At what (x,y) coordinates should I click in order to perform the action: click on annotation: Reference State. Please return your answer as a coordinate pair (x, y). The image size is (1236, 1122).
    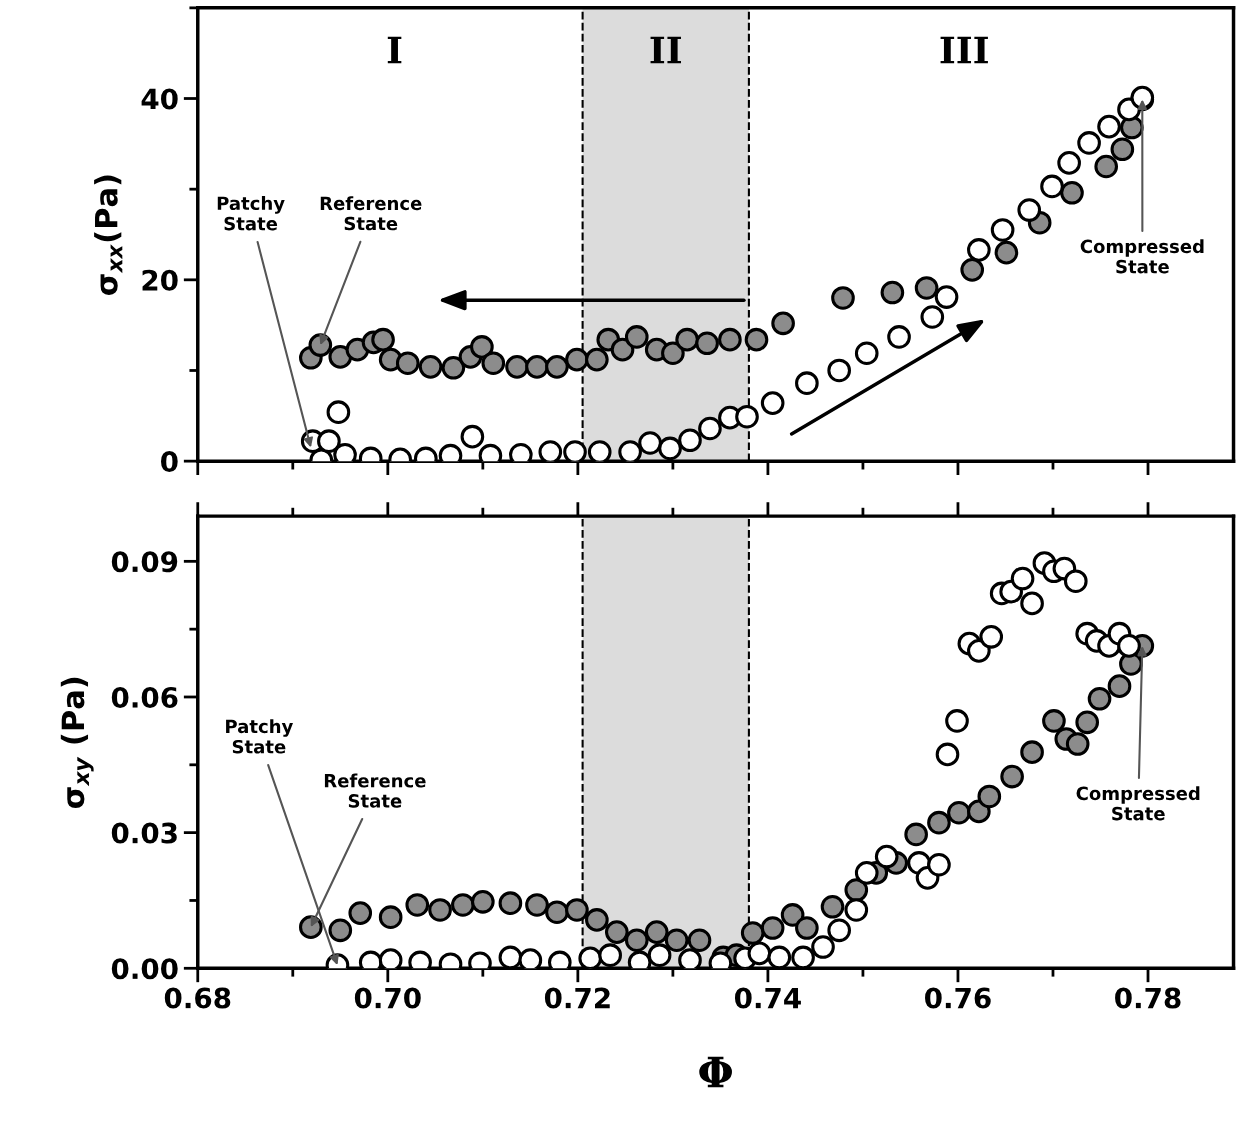
    Looking at the image, I should click on (371, 213).